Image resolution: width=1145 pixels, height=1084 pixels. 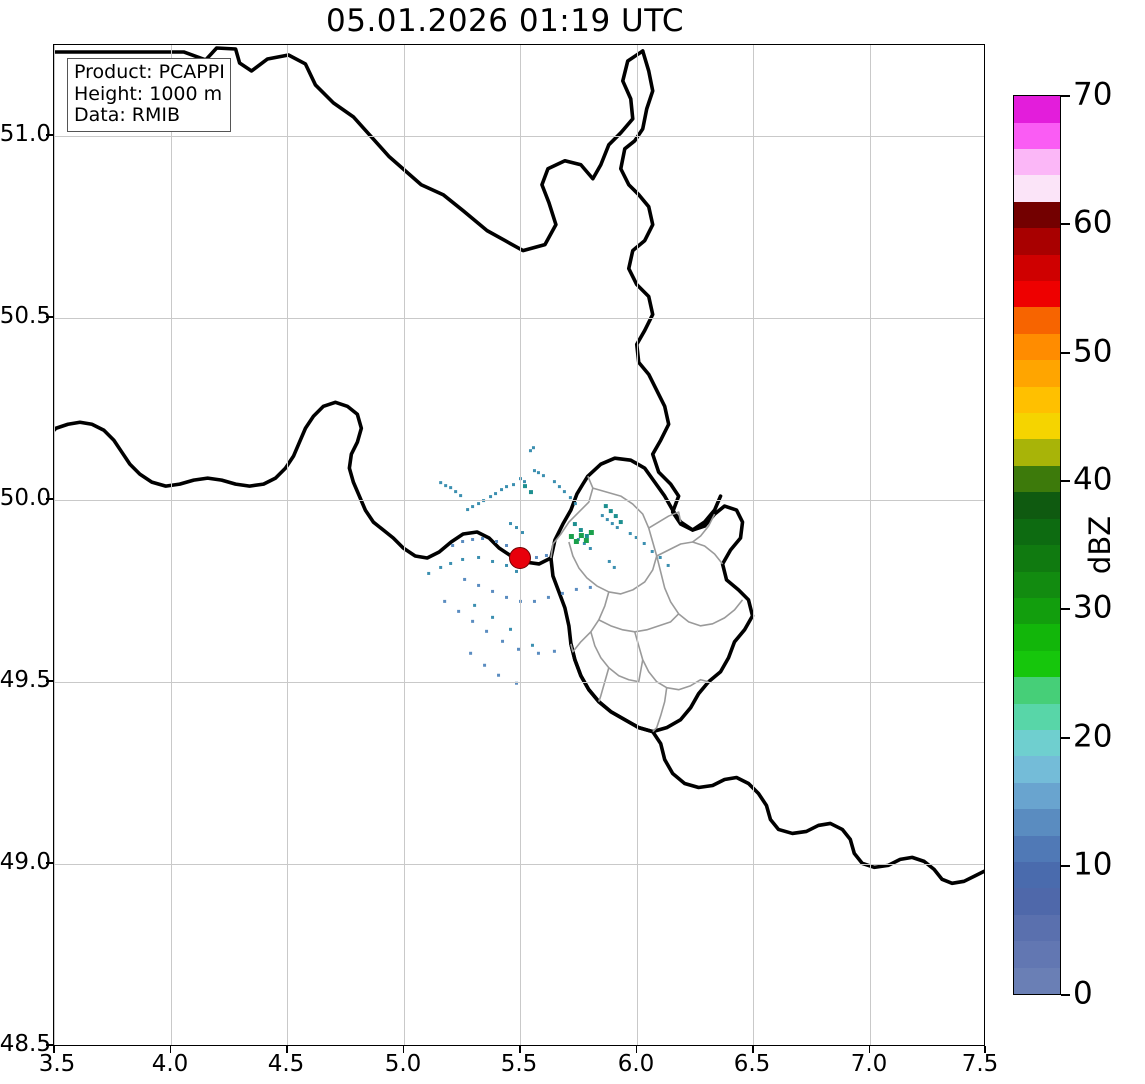 I want to click on xtick-label: 6.0, so click(x=636, y=1064).